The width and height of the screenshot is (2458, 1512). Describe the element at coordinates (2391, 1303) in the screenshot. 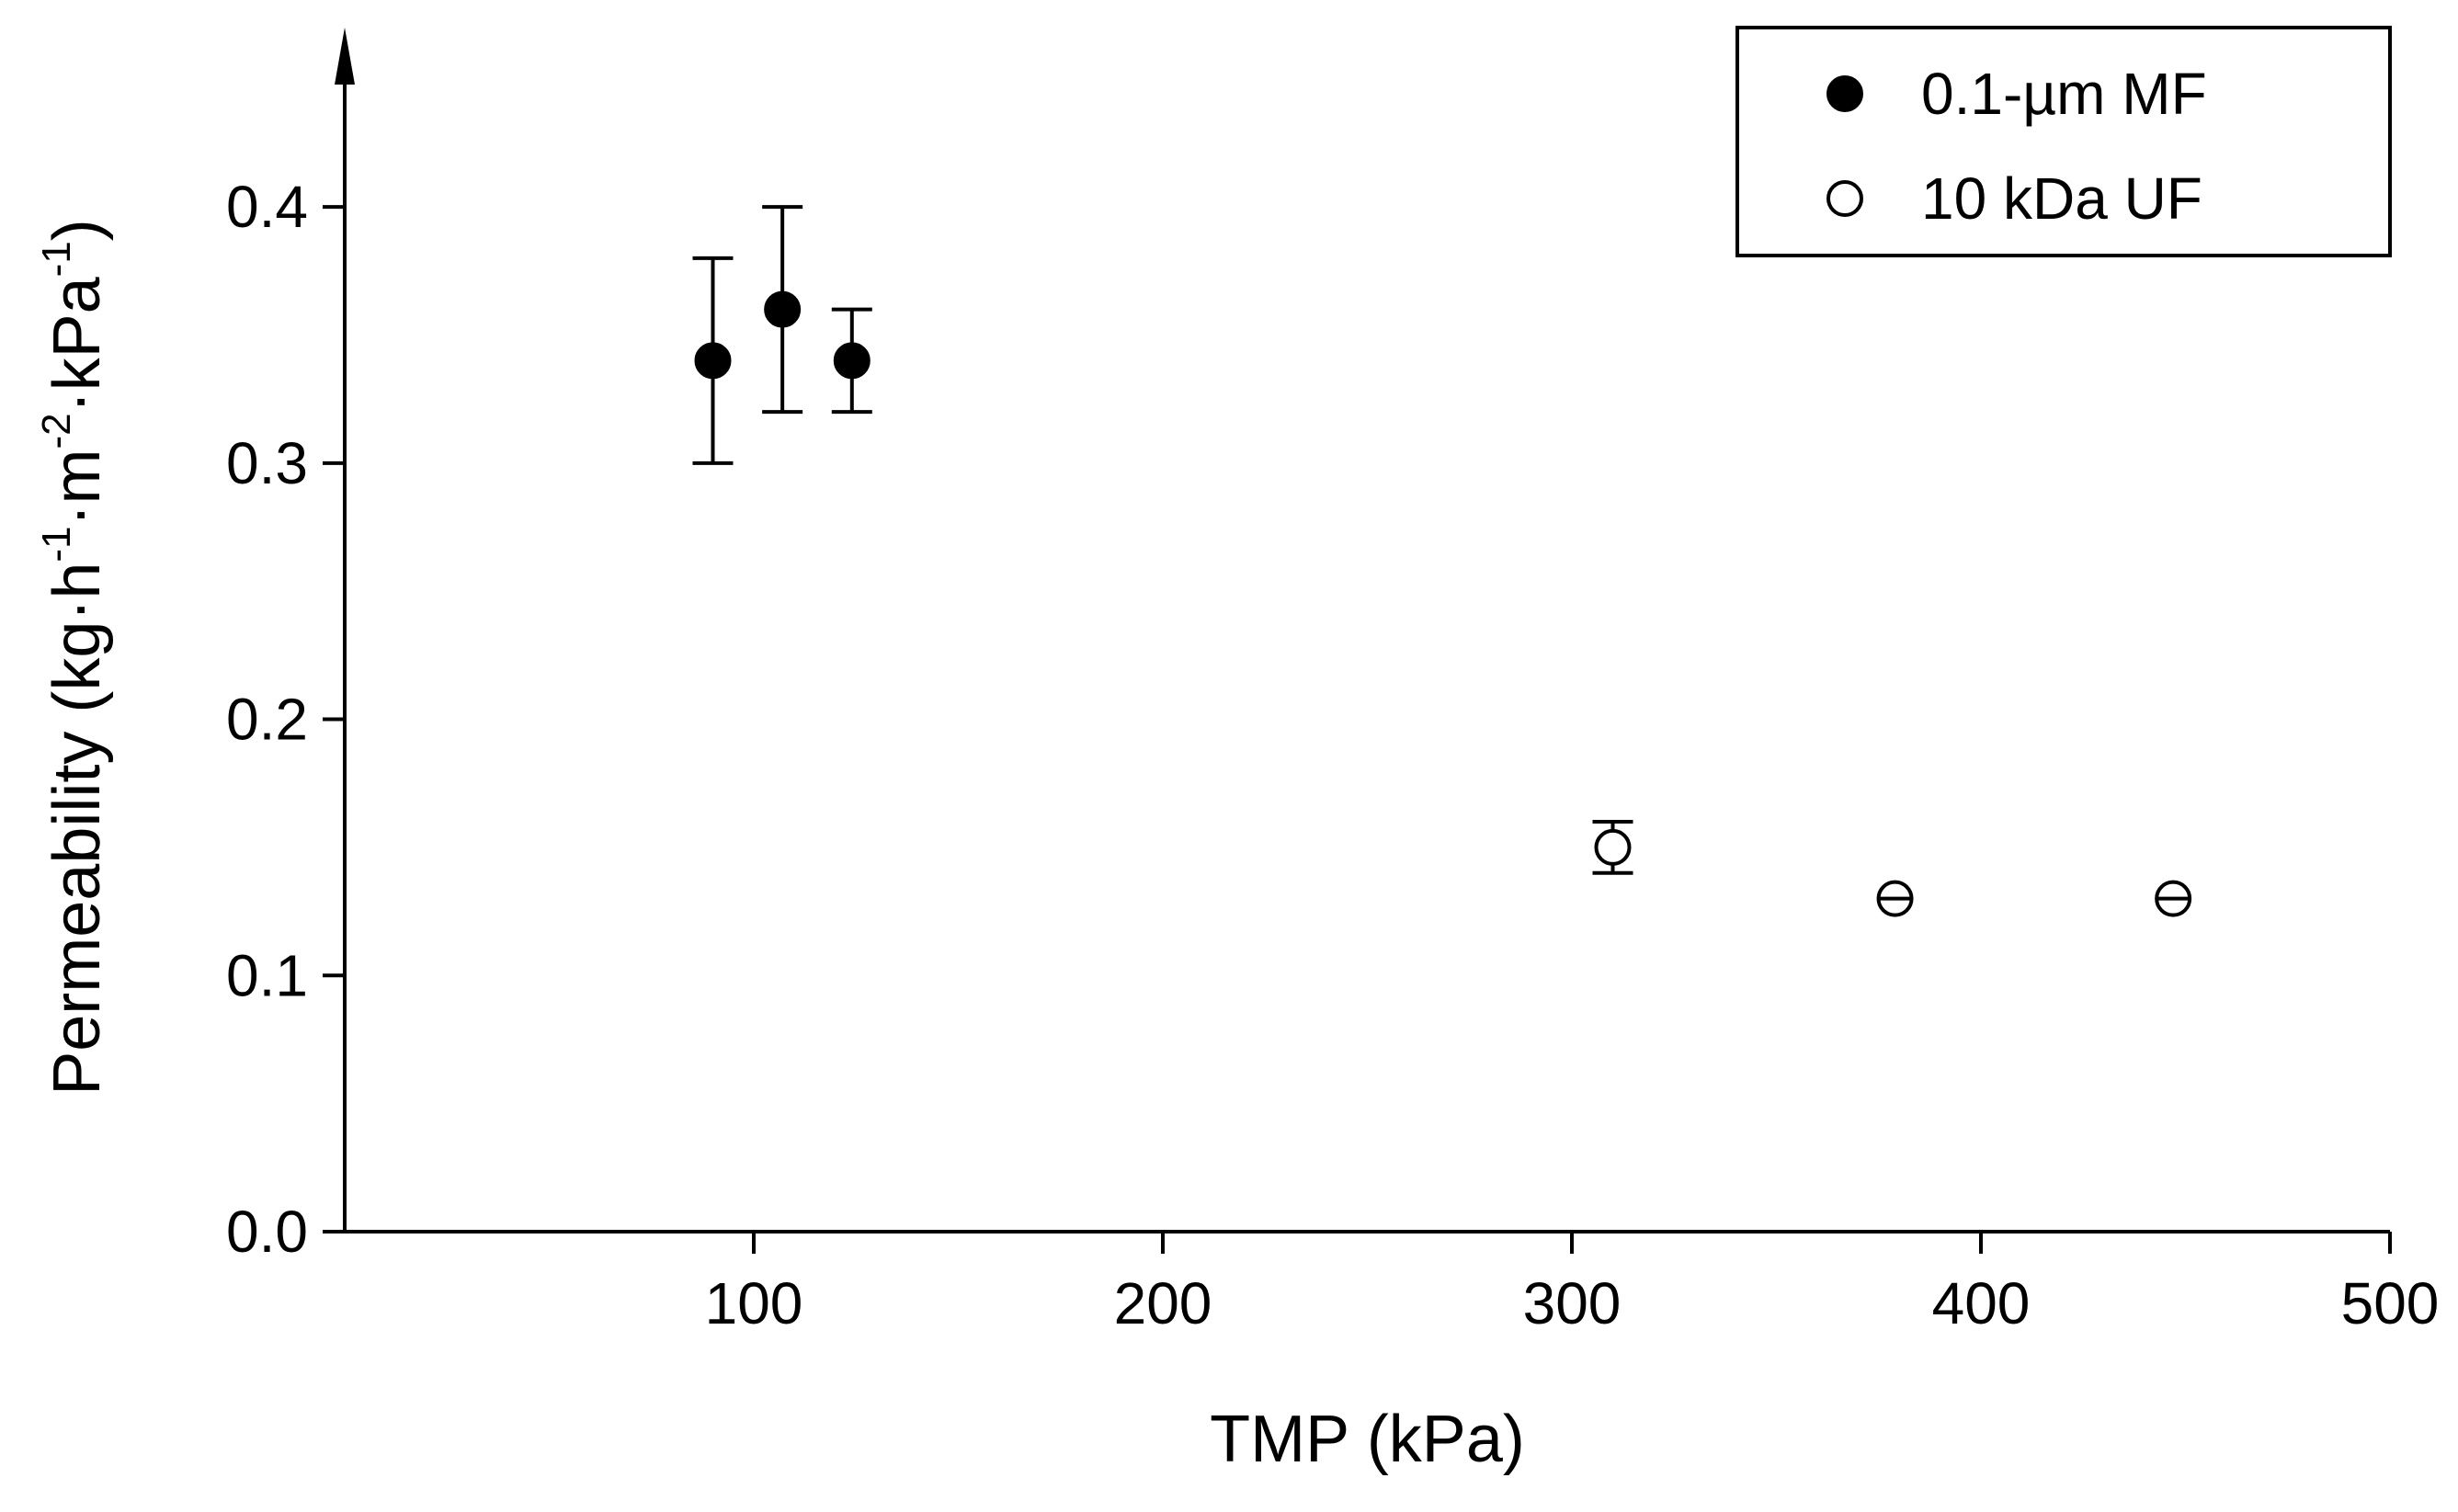

I see `x-tick-label: 500` at that location.